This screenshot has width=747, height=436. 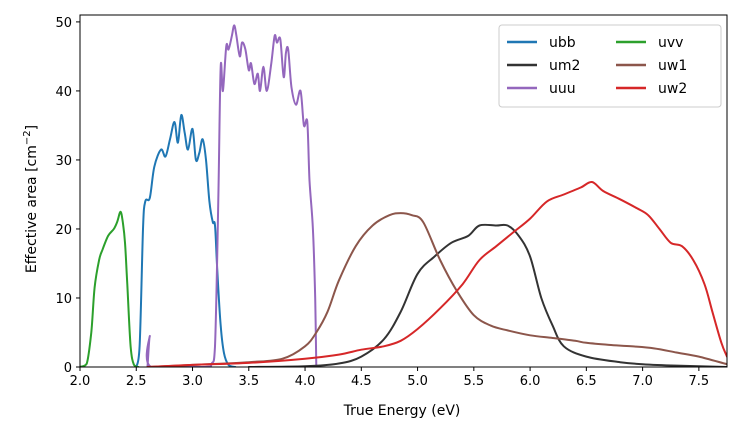 I want to click on series-line-uvv, so click(x=110, y=288).